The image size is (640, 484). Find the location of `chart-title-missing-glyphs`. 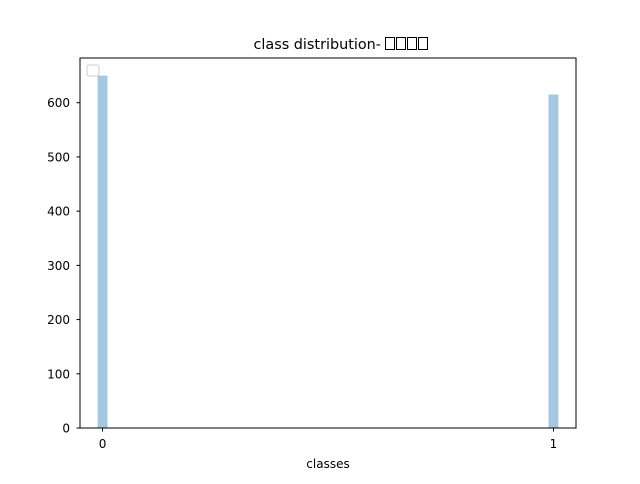

chart-title-missing-glyphs is located at coordinates (406, 43).